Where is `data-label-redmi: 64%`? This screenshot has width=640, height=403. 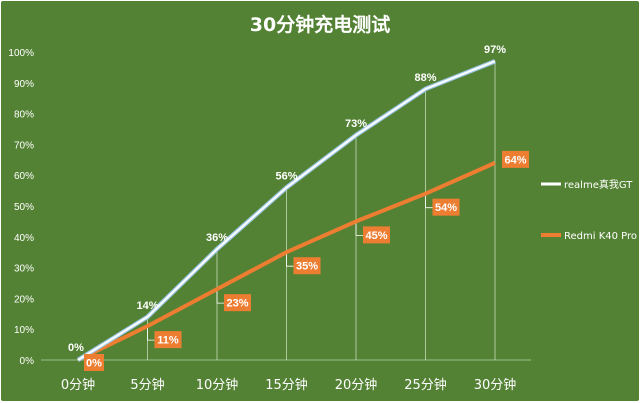
data-label-redmi: 64% is located at coordinates (515, 160).